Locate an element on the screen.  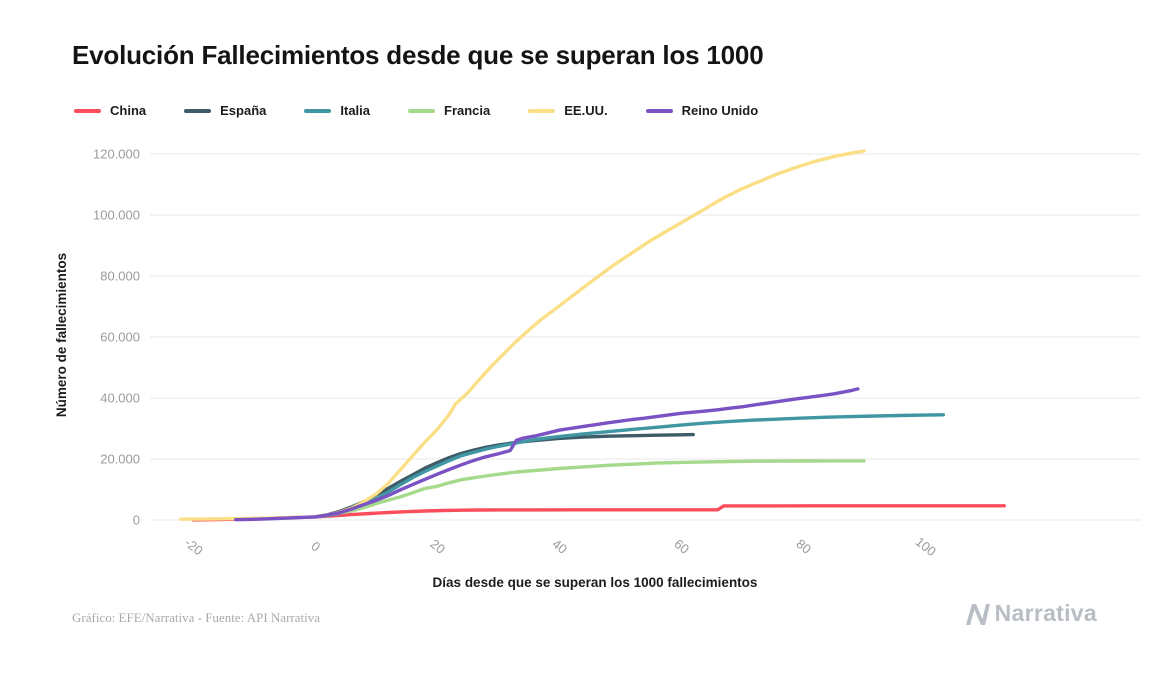
y-tick-label: 60.000 is located at coordinates (120, 337).